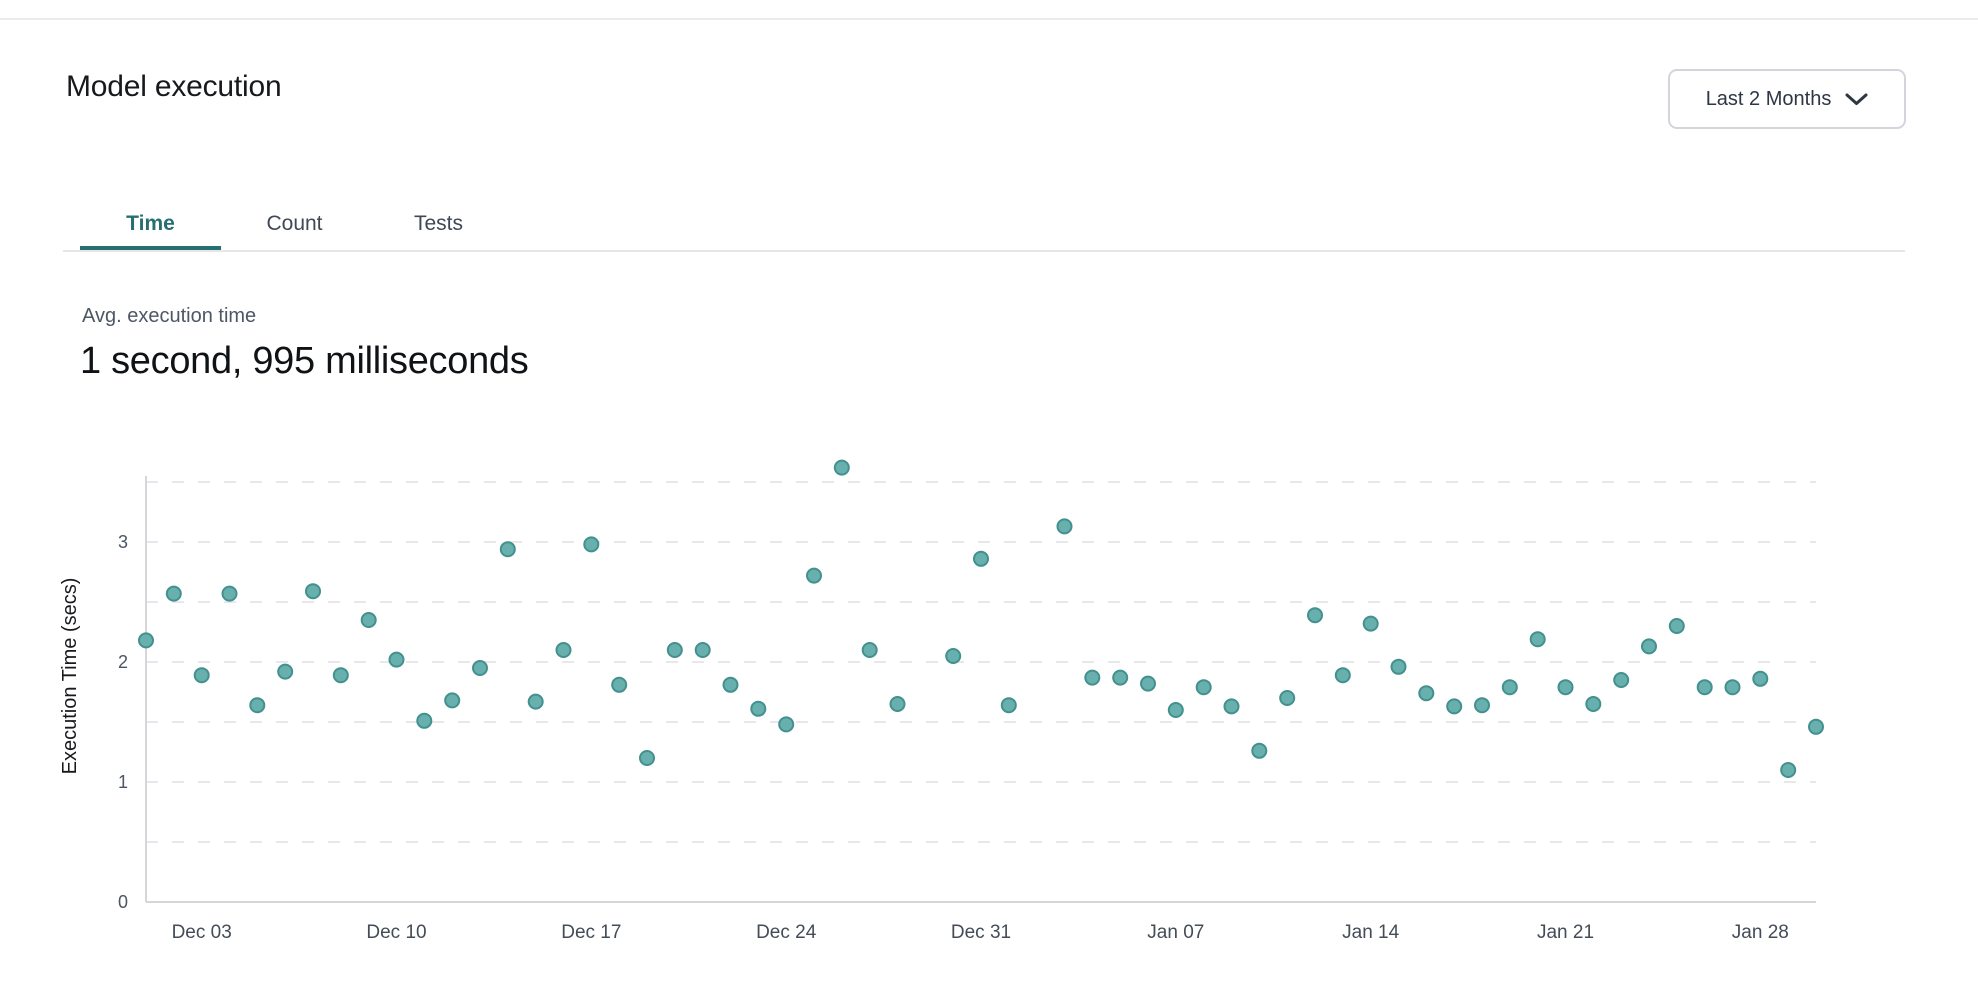 The width and height of the screenshot is (1978, 1000). Describe the element at coordinates (202, 932) in the screenshot. I see `x-tick-label: Dec 03` at that location.